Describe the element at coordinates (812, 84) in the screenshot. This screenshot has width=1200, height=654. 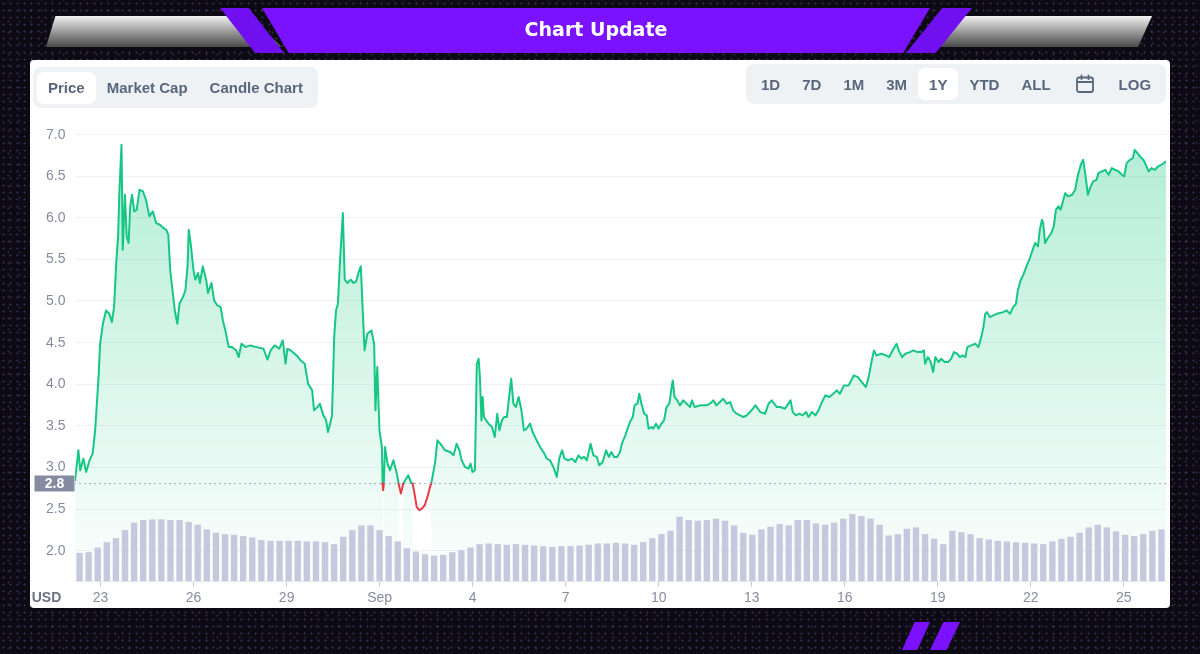
I see `range-button: 7D` at that location.